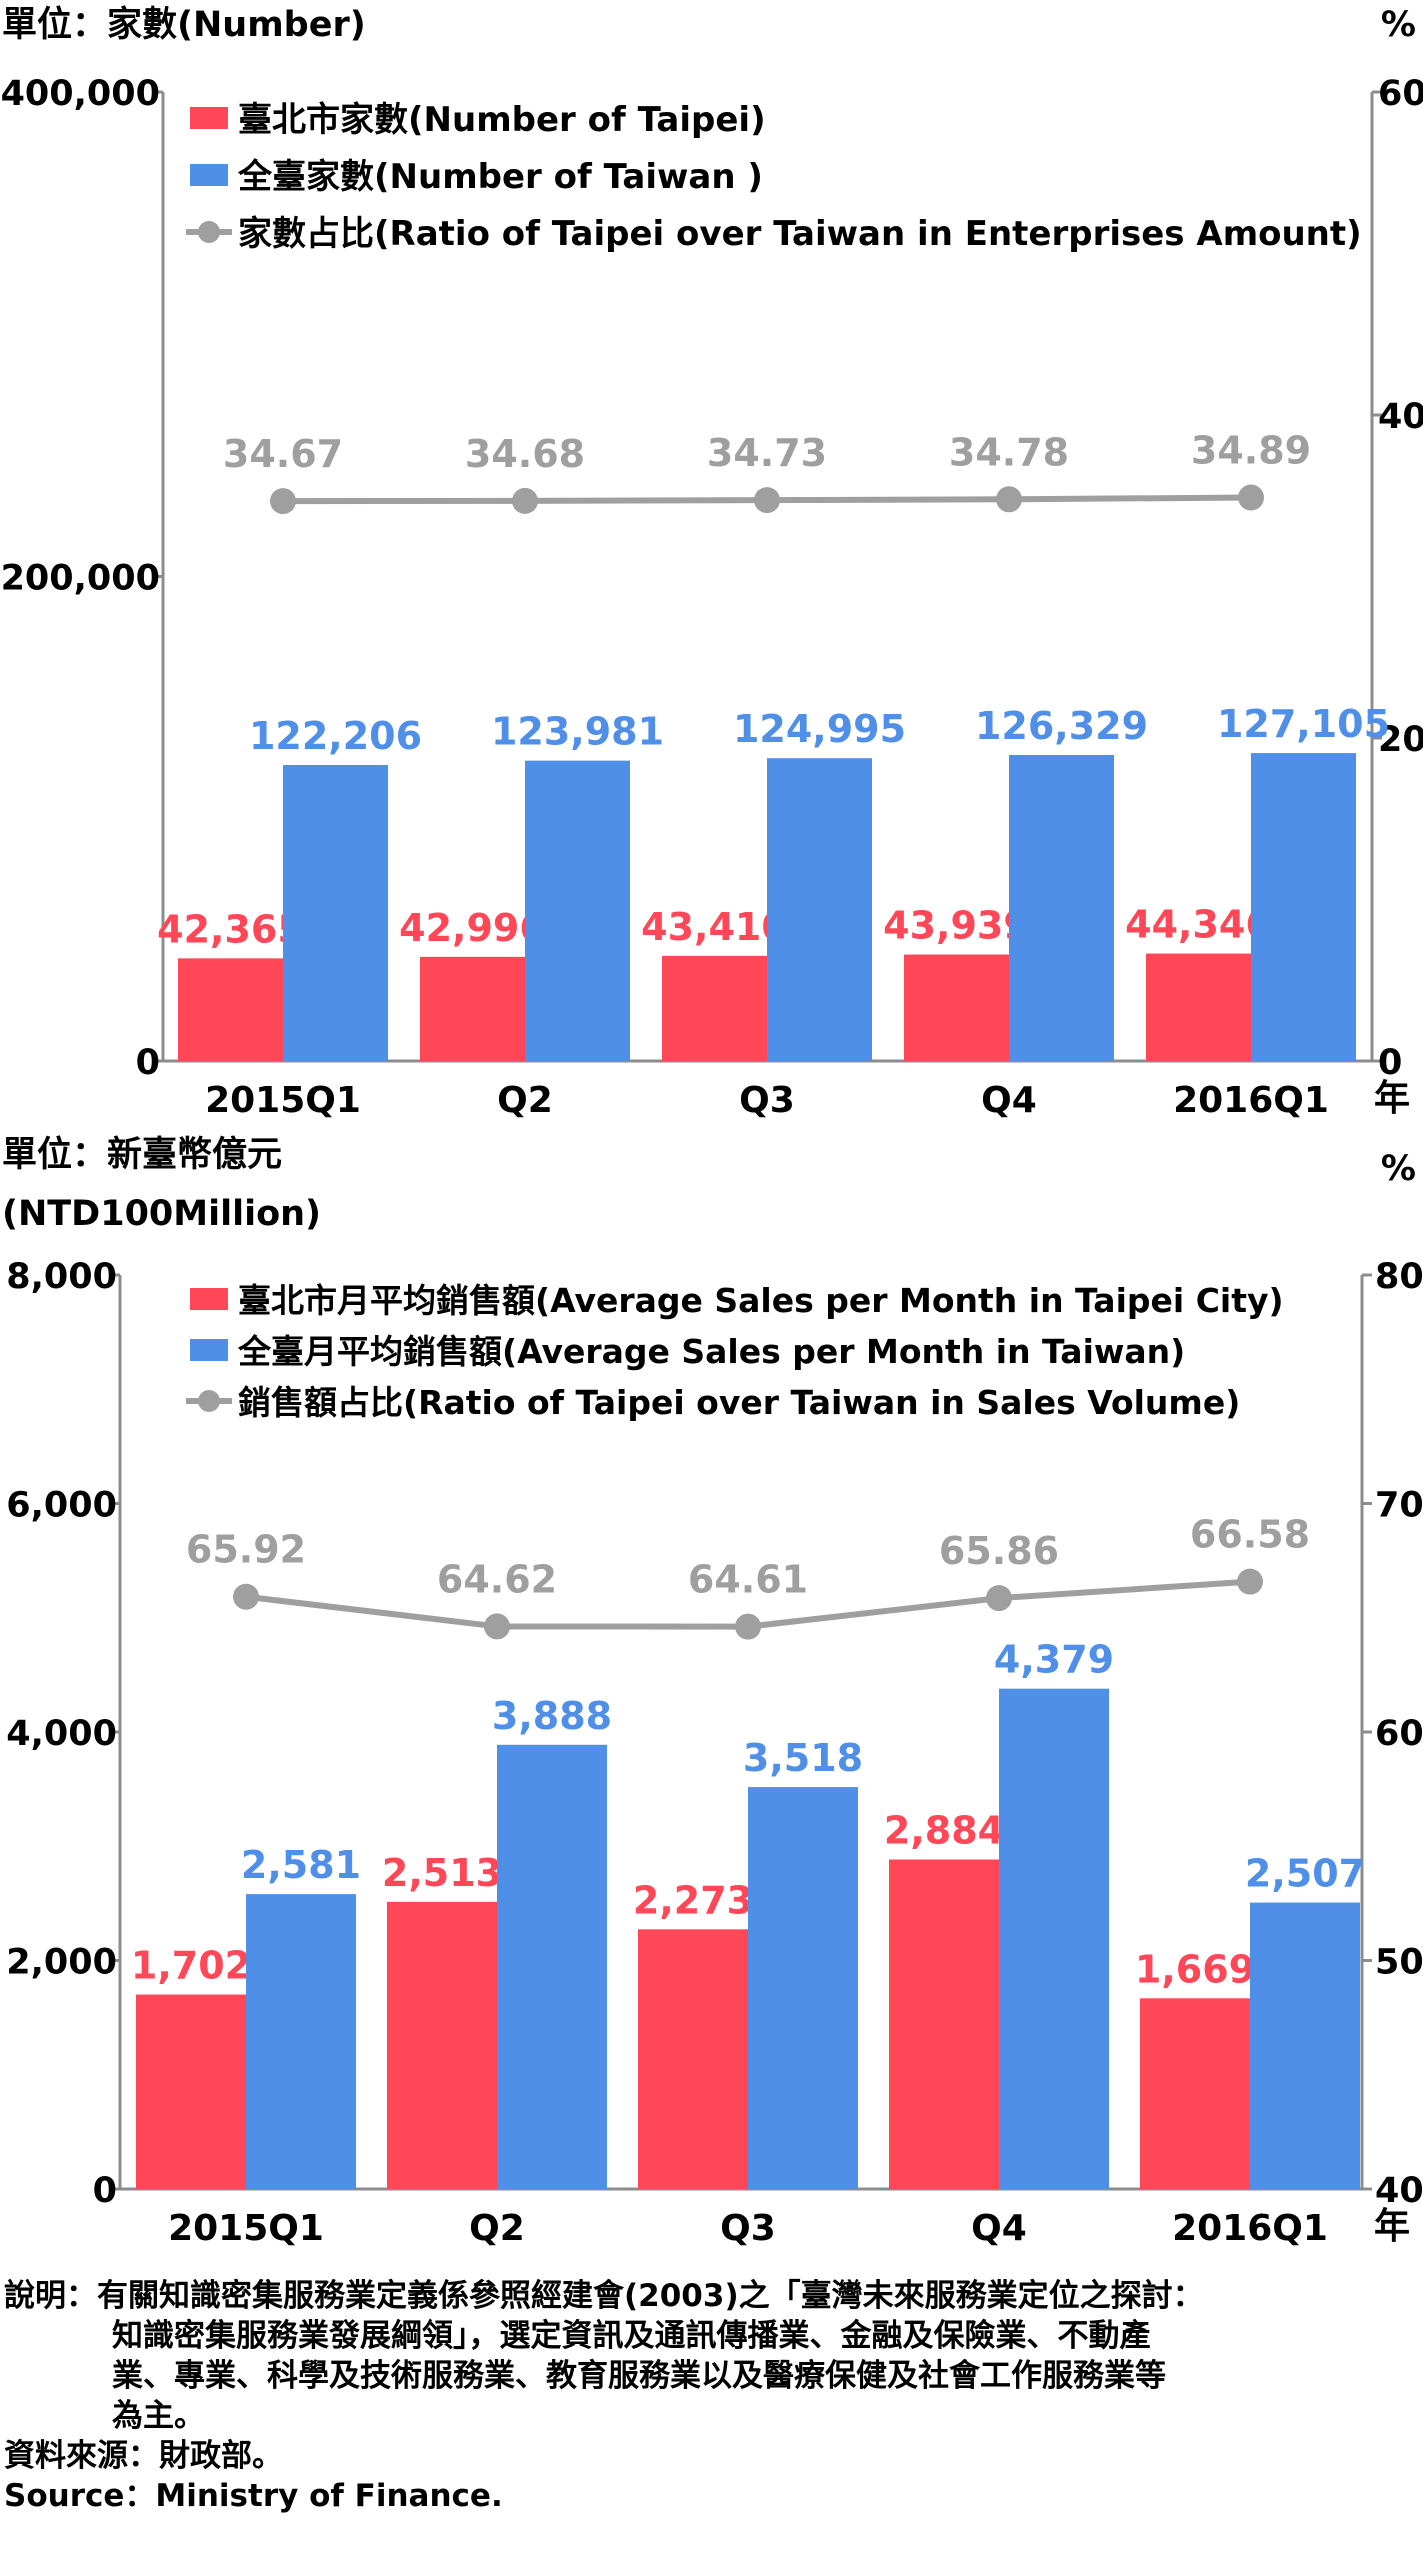  Describe the element at coordinates (956, 926) in the screenshot. I see `chart0-bar-label: 43,939` at that location.